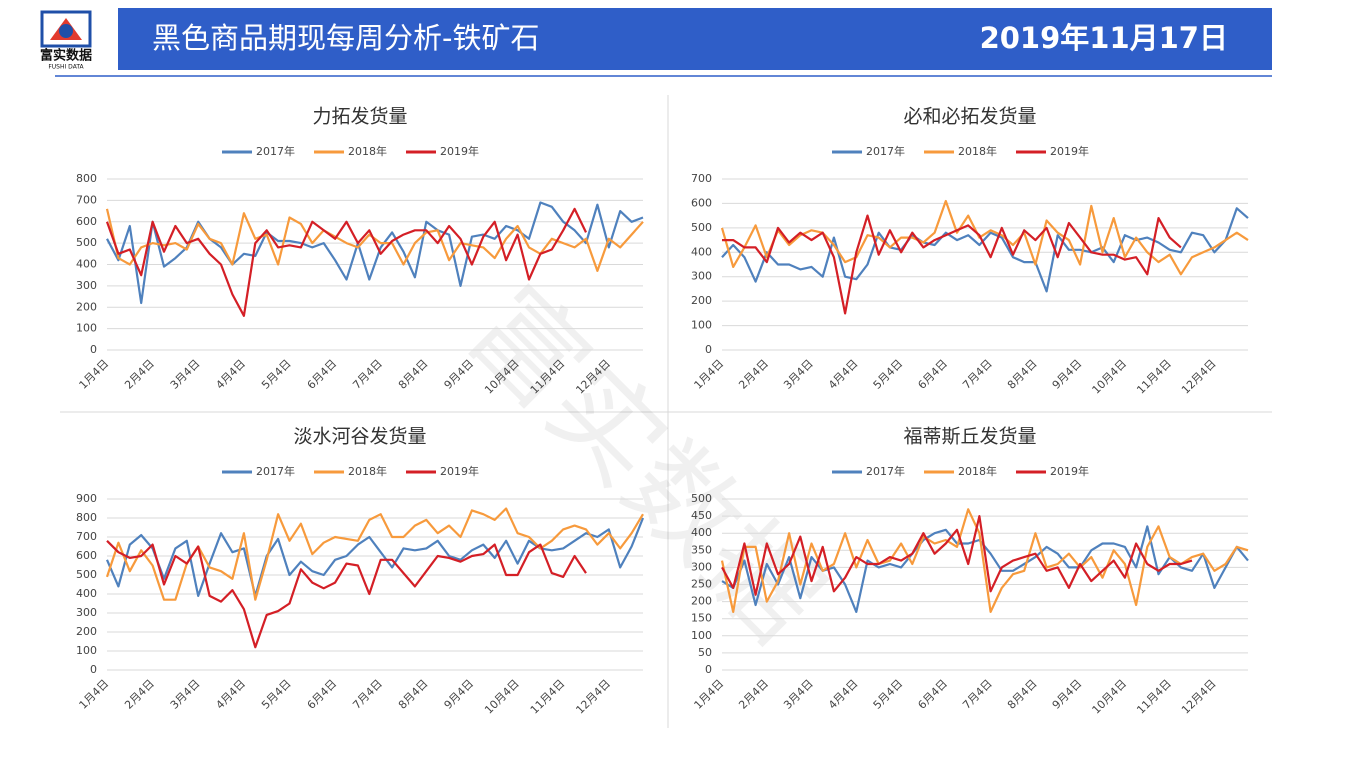 The height and width of the screenshot is (759, 1350). Describe the element at coordinates (969, 437) in the screenshot. I see `chart-title: 福蒂斯丘发货量` at that location.